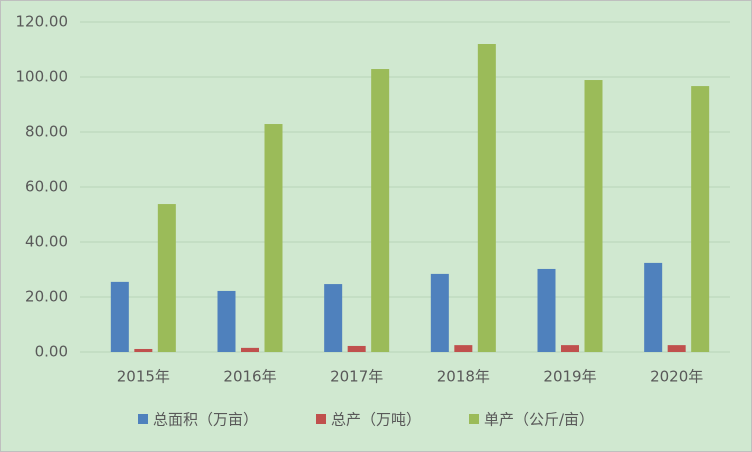  Describe the element at coordinates (46, 242) in the screenshot. I see `y-tick-label: 40.00` at that location.